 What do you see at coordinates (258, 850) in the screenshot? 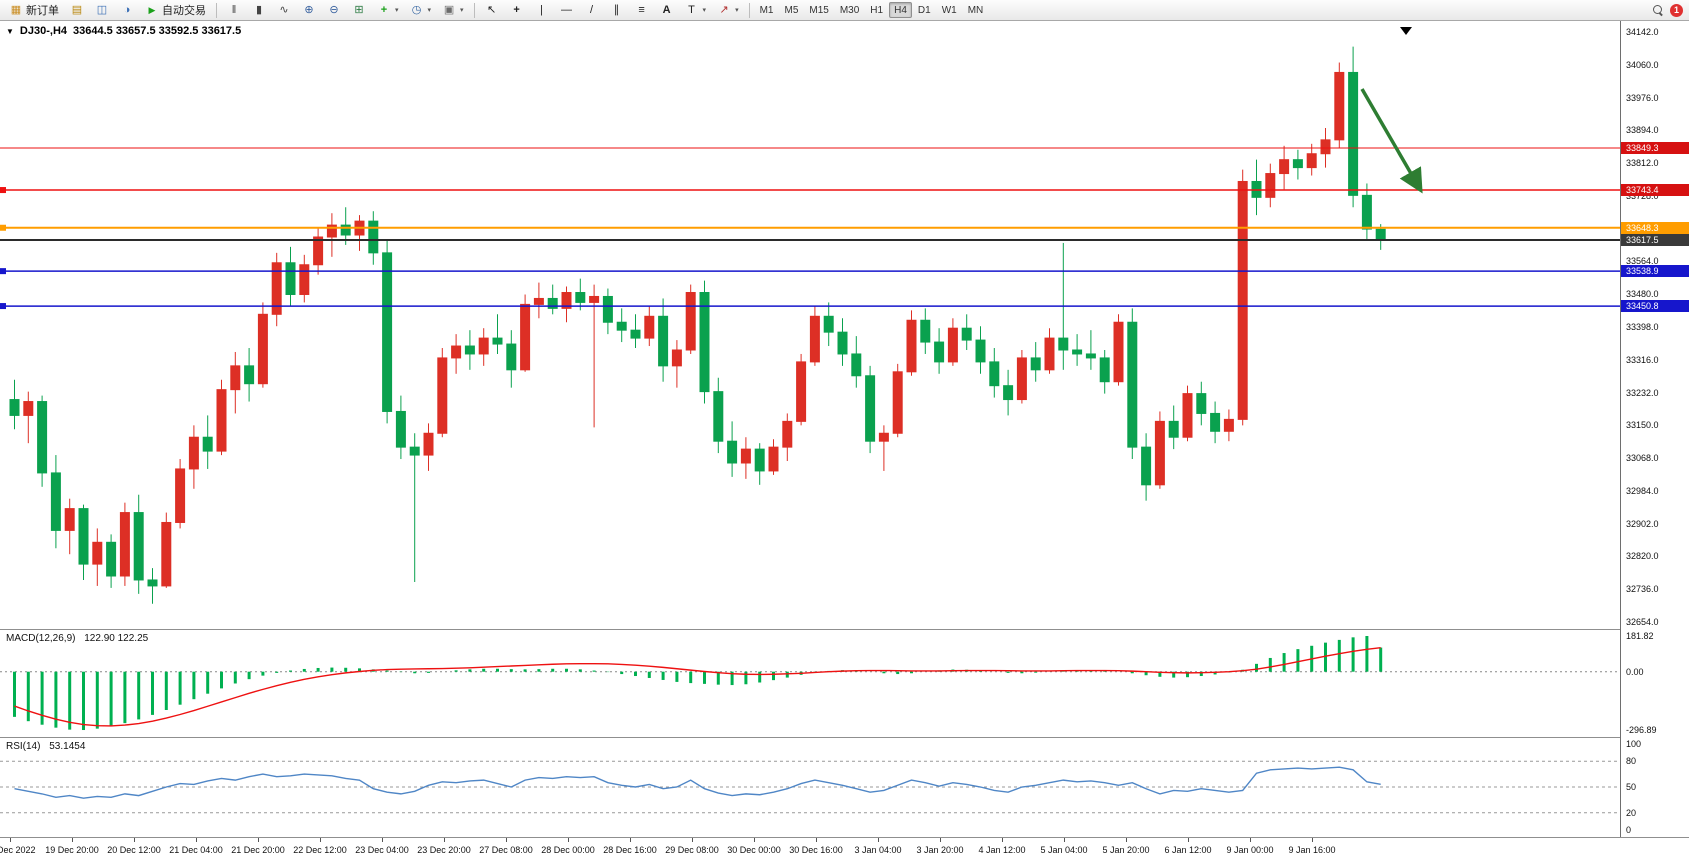
I see `time-axis-label: 21 Dec 20:00` at bounding box center [258, 850].